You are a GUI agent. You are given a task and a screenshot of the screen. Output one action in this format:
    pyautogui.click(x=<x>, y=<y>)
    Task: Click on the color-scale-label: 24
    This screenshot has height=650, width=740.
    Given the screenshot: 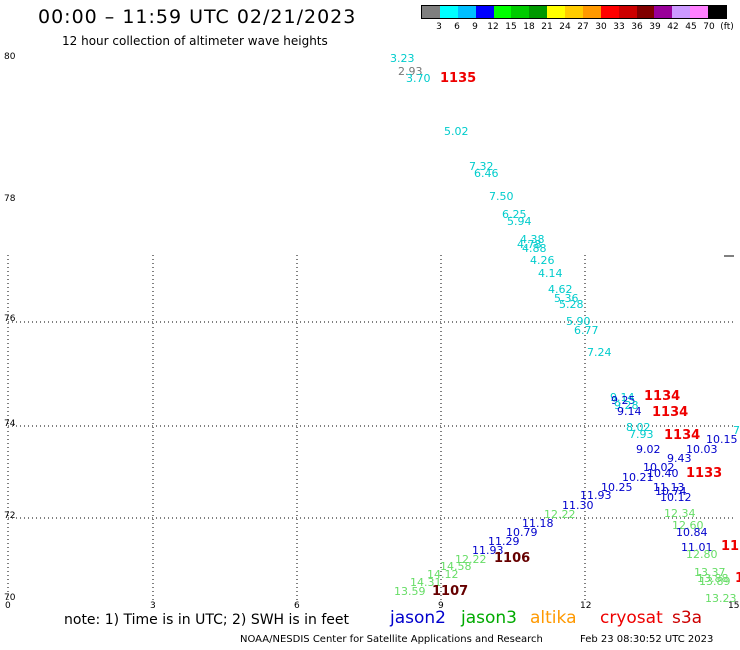 What is the action you would take?
    pyautogui.click(x=565, y=27)
    